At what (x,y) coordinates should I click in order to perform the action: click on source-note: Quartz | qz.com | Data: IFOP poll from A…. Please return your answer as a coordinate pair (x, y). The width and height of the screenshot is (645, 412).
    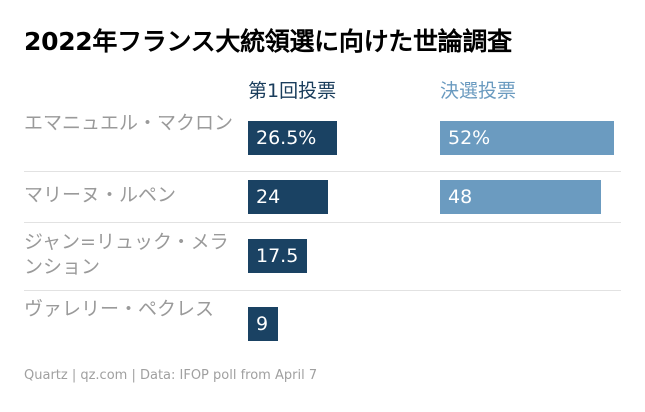
    Looking at the image, I should click on (171, 375).